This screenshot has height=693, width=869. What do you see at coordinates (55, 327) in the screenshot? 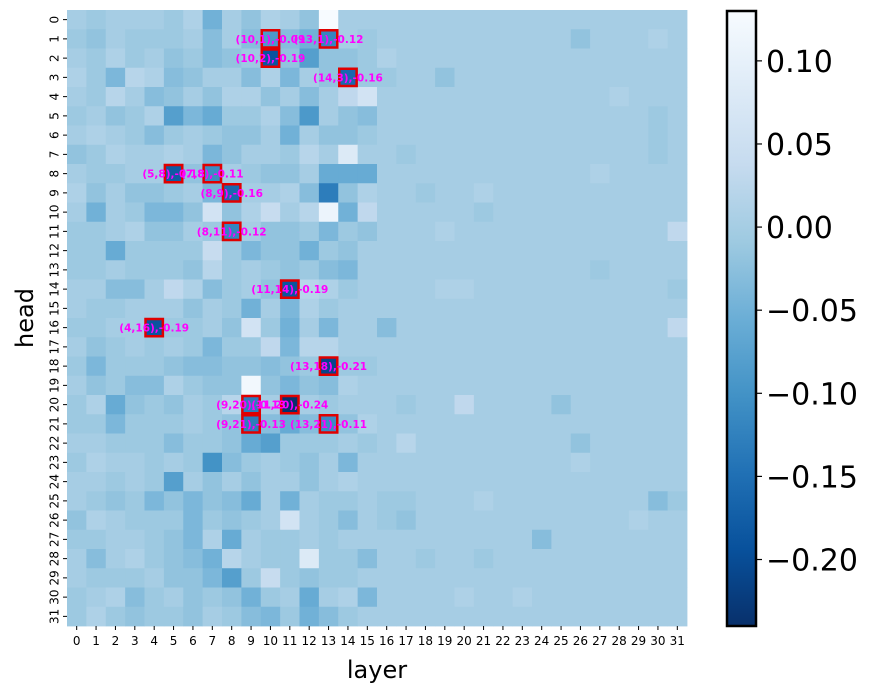
I see `y-tick-label: 16` at bounding box center [55, 327].